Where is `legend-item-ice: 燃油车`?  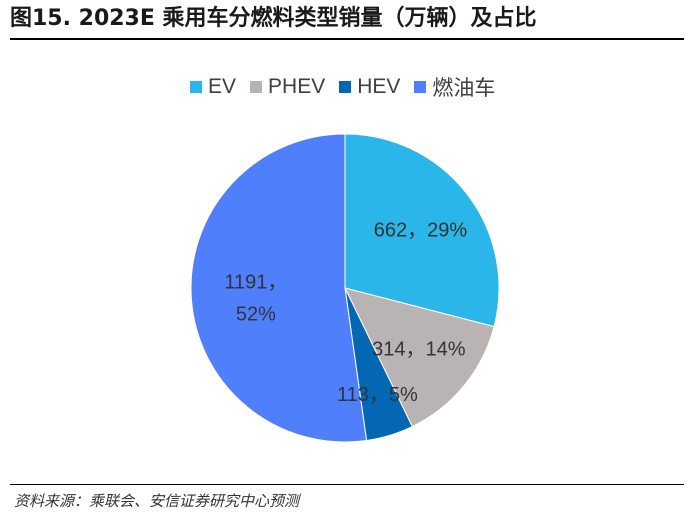 legend-item-ice: 燃油车 is located at coordinates (454, 87).